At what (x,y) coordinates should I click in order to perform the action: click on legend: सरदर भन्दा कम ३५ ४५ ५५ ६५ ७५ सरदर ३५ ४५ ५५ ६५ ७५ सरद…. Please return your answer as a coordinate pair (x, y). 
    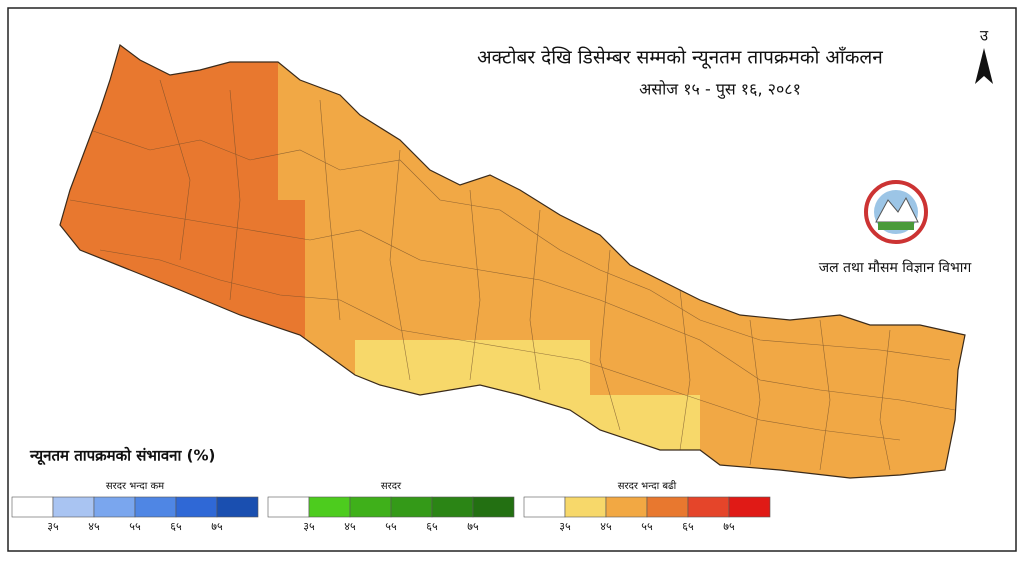
    Looking at the image, I should click on (391, 506).